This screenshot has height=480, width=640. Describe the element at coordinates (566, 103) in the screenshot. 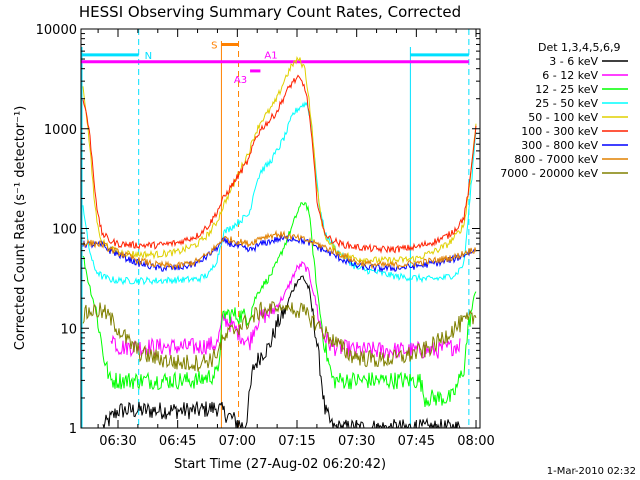

I see `legend-label-3: 25 - 50 keV` at that location.